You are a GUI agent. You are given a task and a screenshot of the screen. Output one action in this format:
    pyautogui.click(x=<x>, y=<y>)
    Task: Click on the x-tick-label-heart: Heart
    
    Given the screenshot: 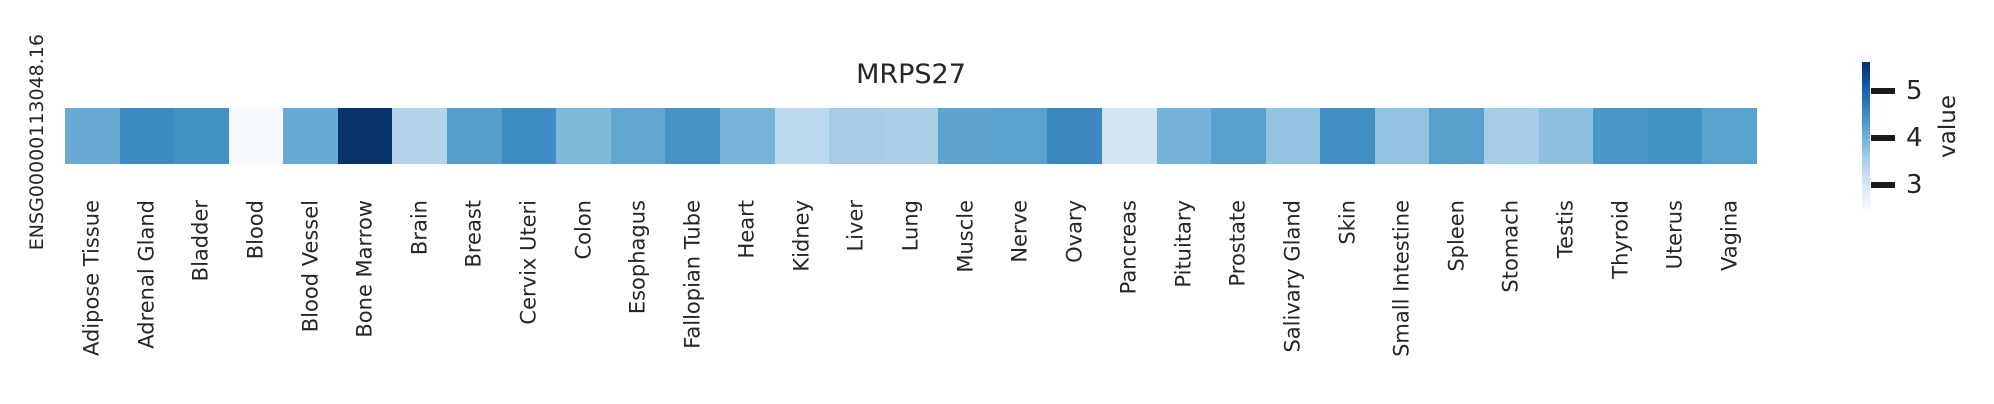 What is the action you would take?
    pyautogui.click(x=746, y=229)
    